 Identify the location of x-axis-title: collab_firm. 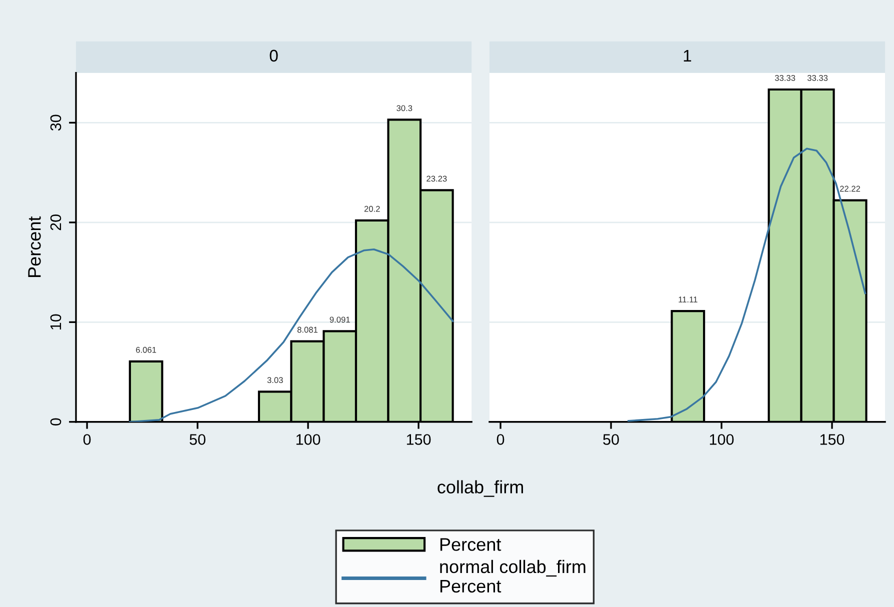
(480, 488).